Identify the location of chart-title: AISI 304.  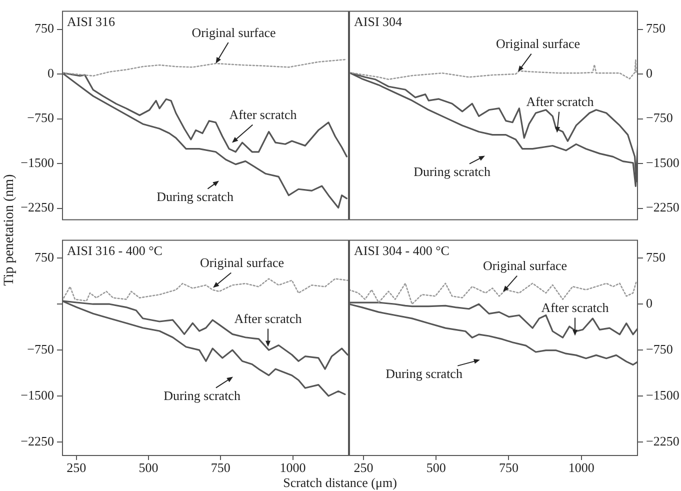
(378, 21).